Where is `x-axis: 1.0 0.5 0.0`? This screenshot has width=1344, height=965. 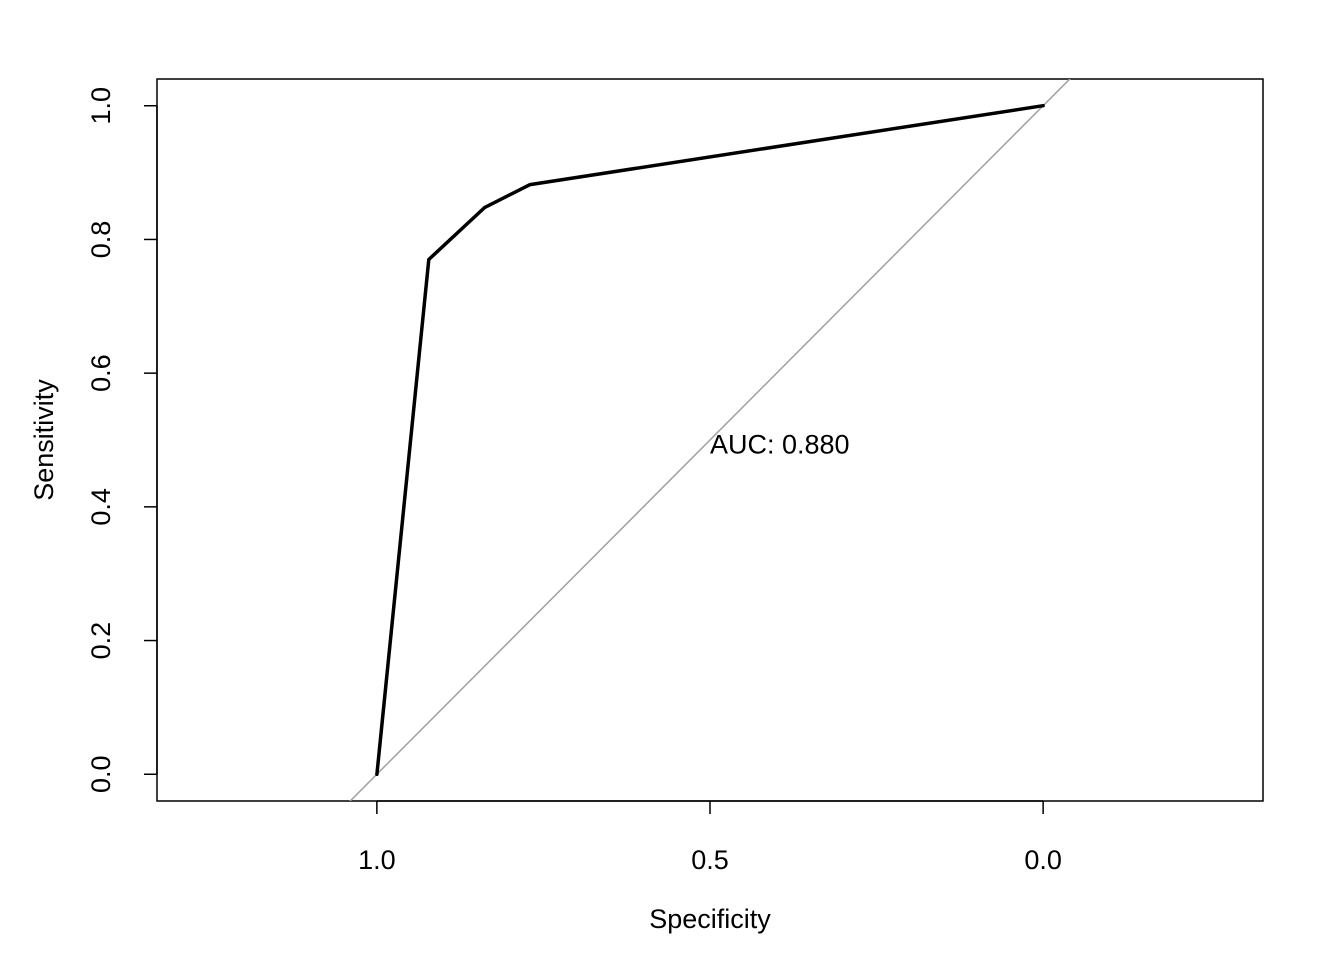
x-axis: 1.0 0.5 0.0 is located at coordinates (710, 837).